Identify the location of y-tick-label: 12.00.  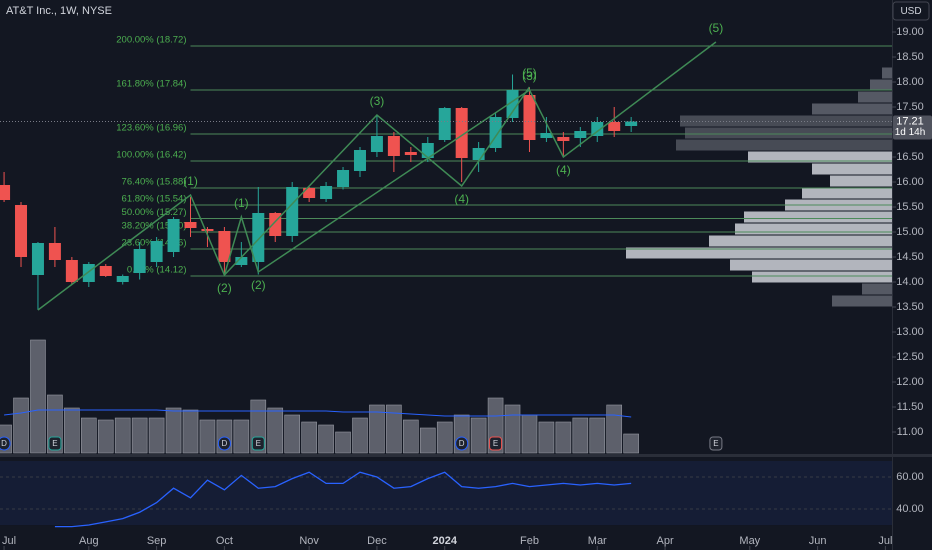
(910, 382).